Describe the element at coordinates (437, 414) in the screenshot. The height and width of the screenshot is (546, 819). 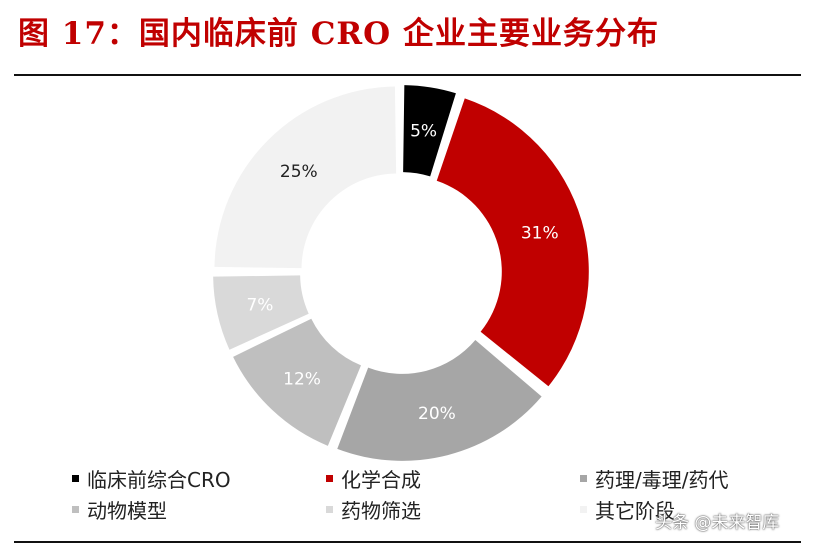
I see `slice-label-2: 20%` at that location.